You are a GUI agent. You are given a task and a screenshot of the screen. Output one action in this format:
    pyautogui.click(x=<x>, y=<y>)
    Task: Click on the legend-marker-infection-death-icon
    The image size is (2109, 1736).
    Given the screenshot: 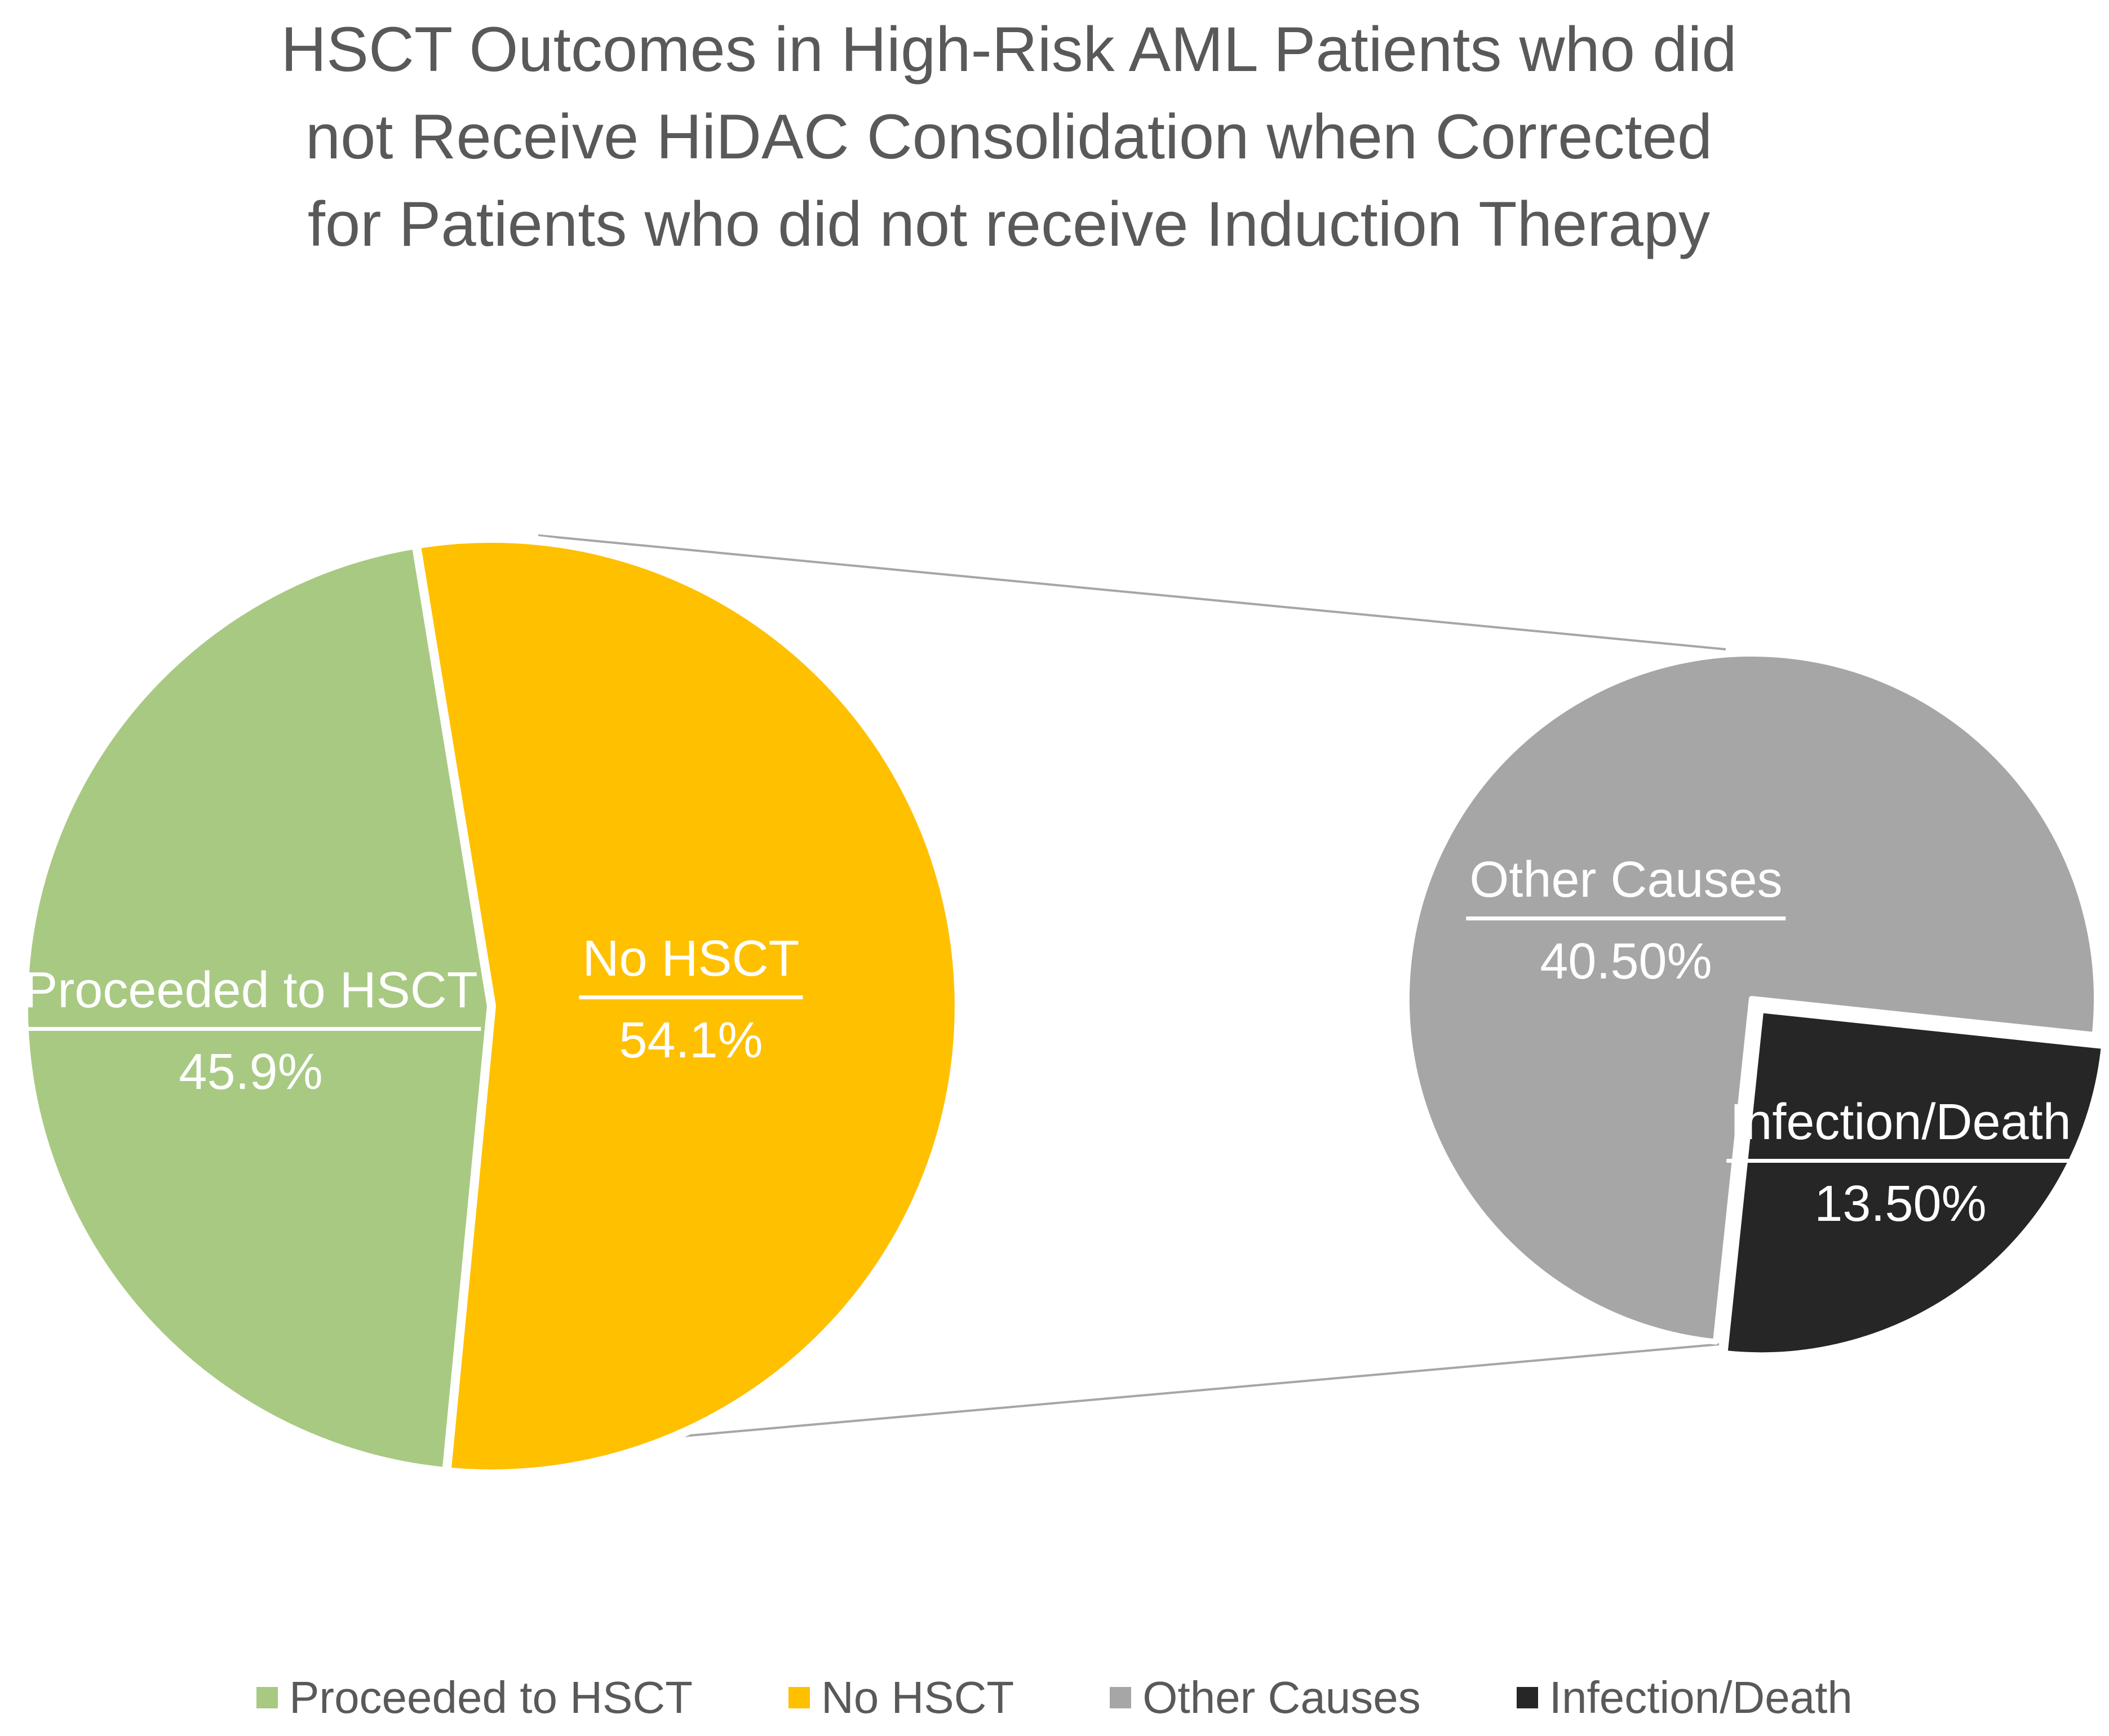 What is the action you would take?
    pyautogui.click(x=1527, y=1697)
    